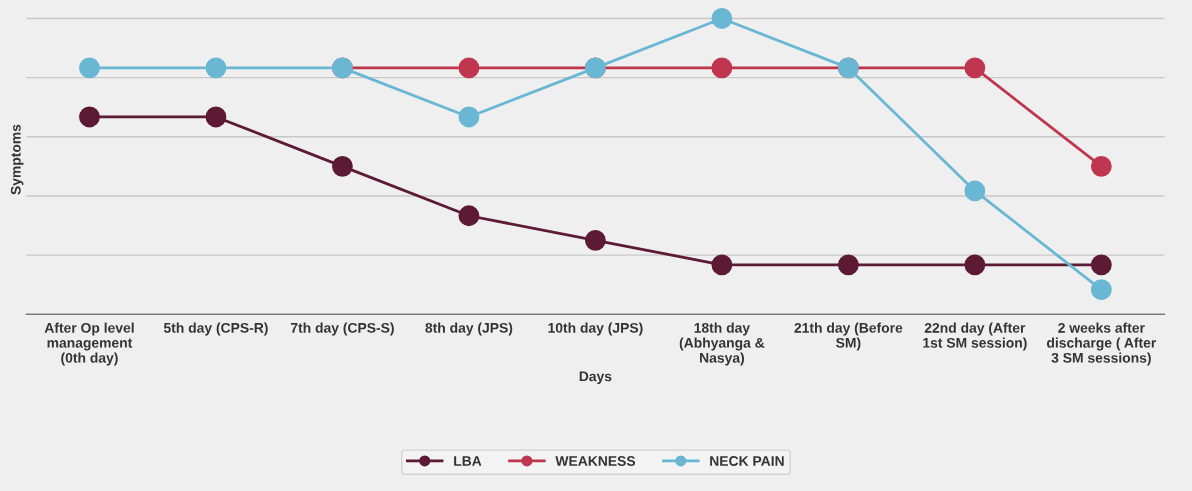 The width and height of the screenshot is (1192, 491). Describe the element at coordinates (468, 461) in the screenshot. I see `legend-label: LBA` at that location.